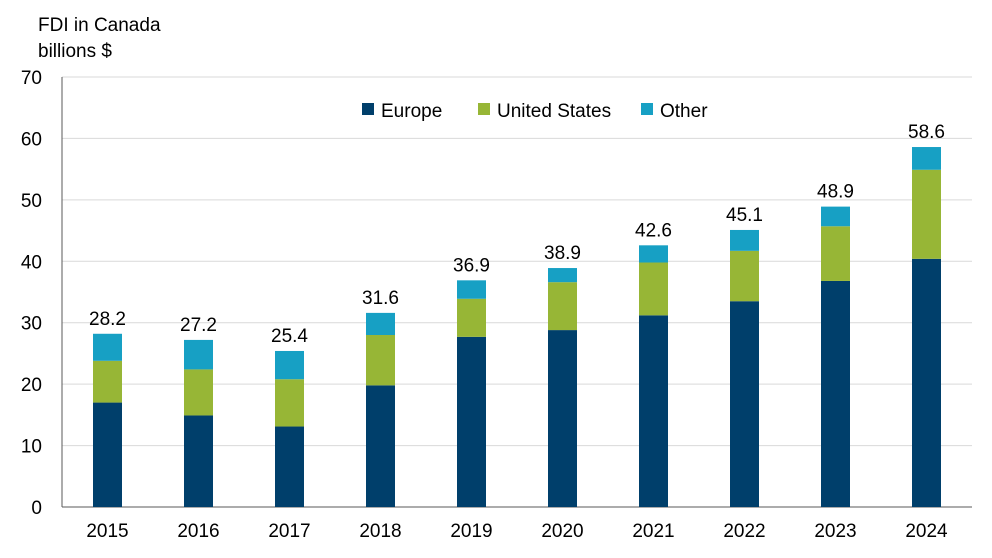 The image size is (992, 558). What do you see at coordinates (653, 411) in the screenshot?
I see `bar-europe-2021` at bounding box center [653, 411].